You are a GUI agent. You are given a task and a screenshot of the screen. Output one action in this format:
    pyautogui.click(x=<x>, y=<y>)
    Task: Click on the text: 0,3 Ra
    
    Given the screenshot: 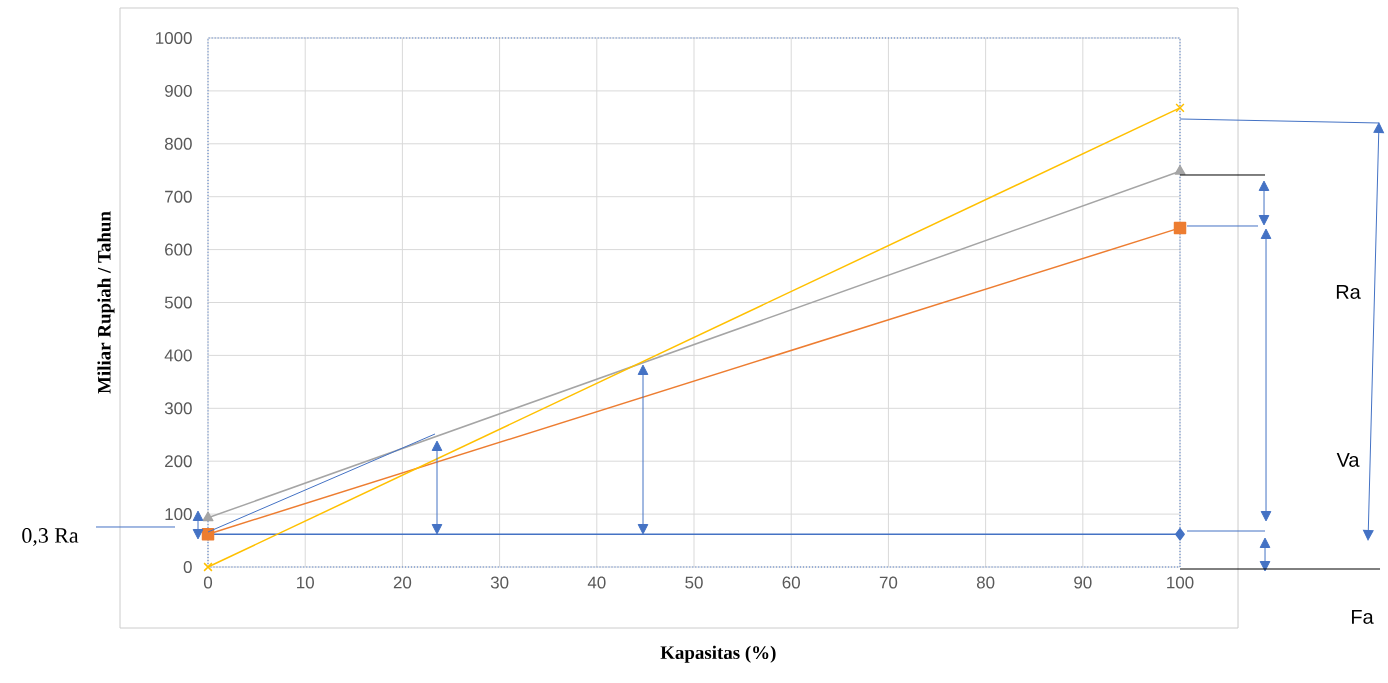 What is the action you would take?
    pyautogui.click(x=50, y=537)
    